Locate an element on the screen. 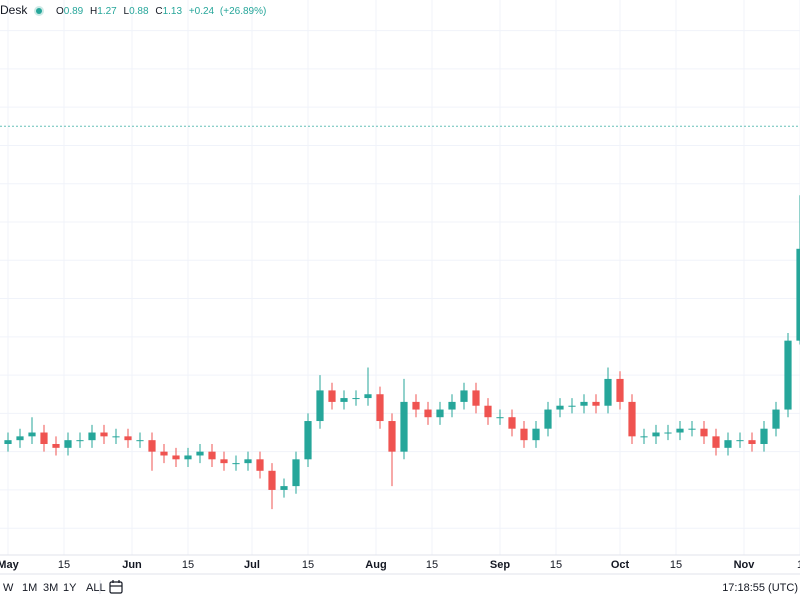 The image size is (800, 600). change-value: +0.24 is located at coordinates (202, 11).